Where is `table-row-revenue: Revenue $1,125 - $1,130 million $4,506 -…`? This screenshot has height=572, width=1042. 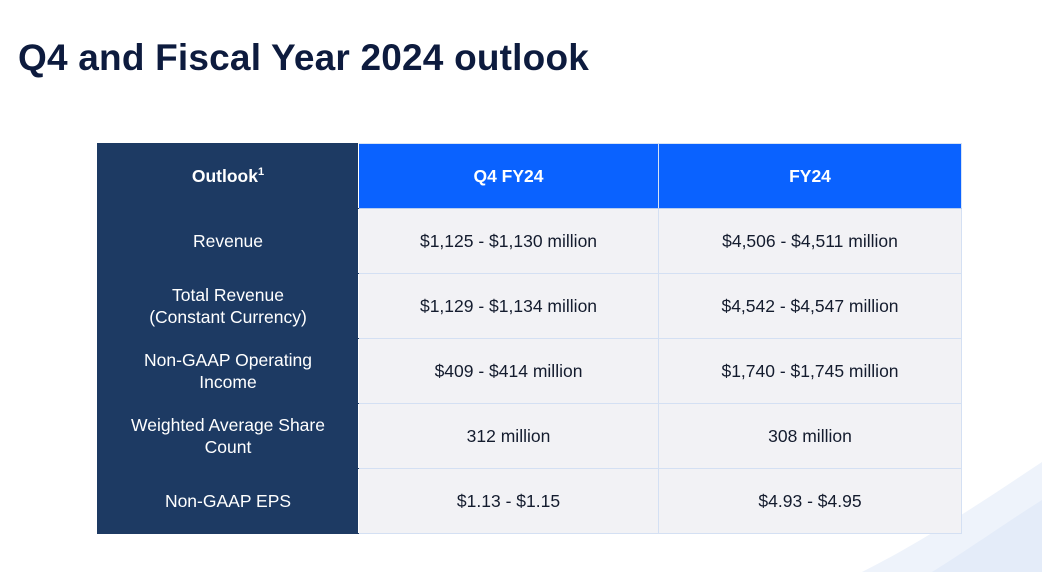
table-row-revenue: Revenue $1,125 - $1,130 million $4,506 -… is located at coordinates (529, 241).